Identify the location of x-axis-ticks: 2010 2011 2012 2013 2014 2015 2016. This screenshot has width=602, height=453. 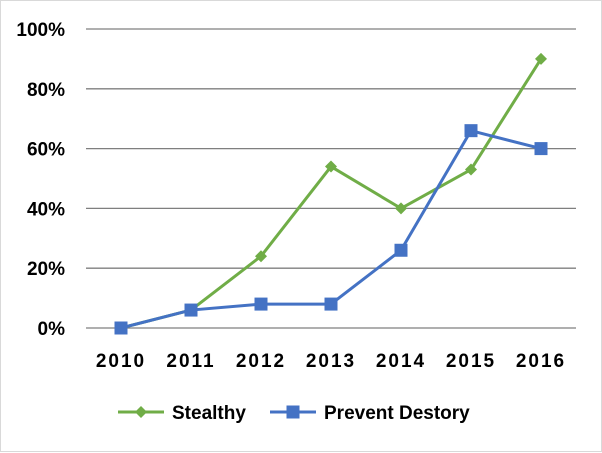
(331, 361).